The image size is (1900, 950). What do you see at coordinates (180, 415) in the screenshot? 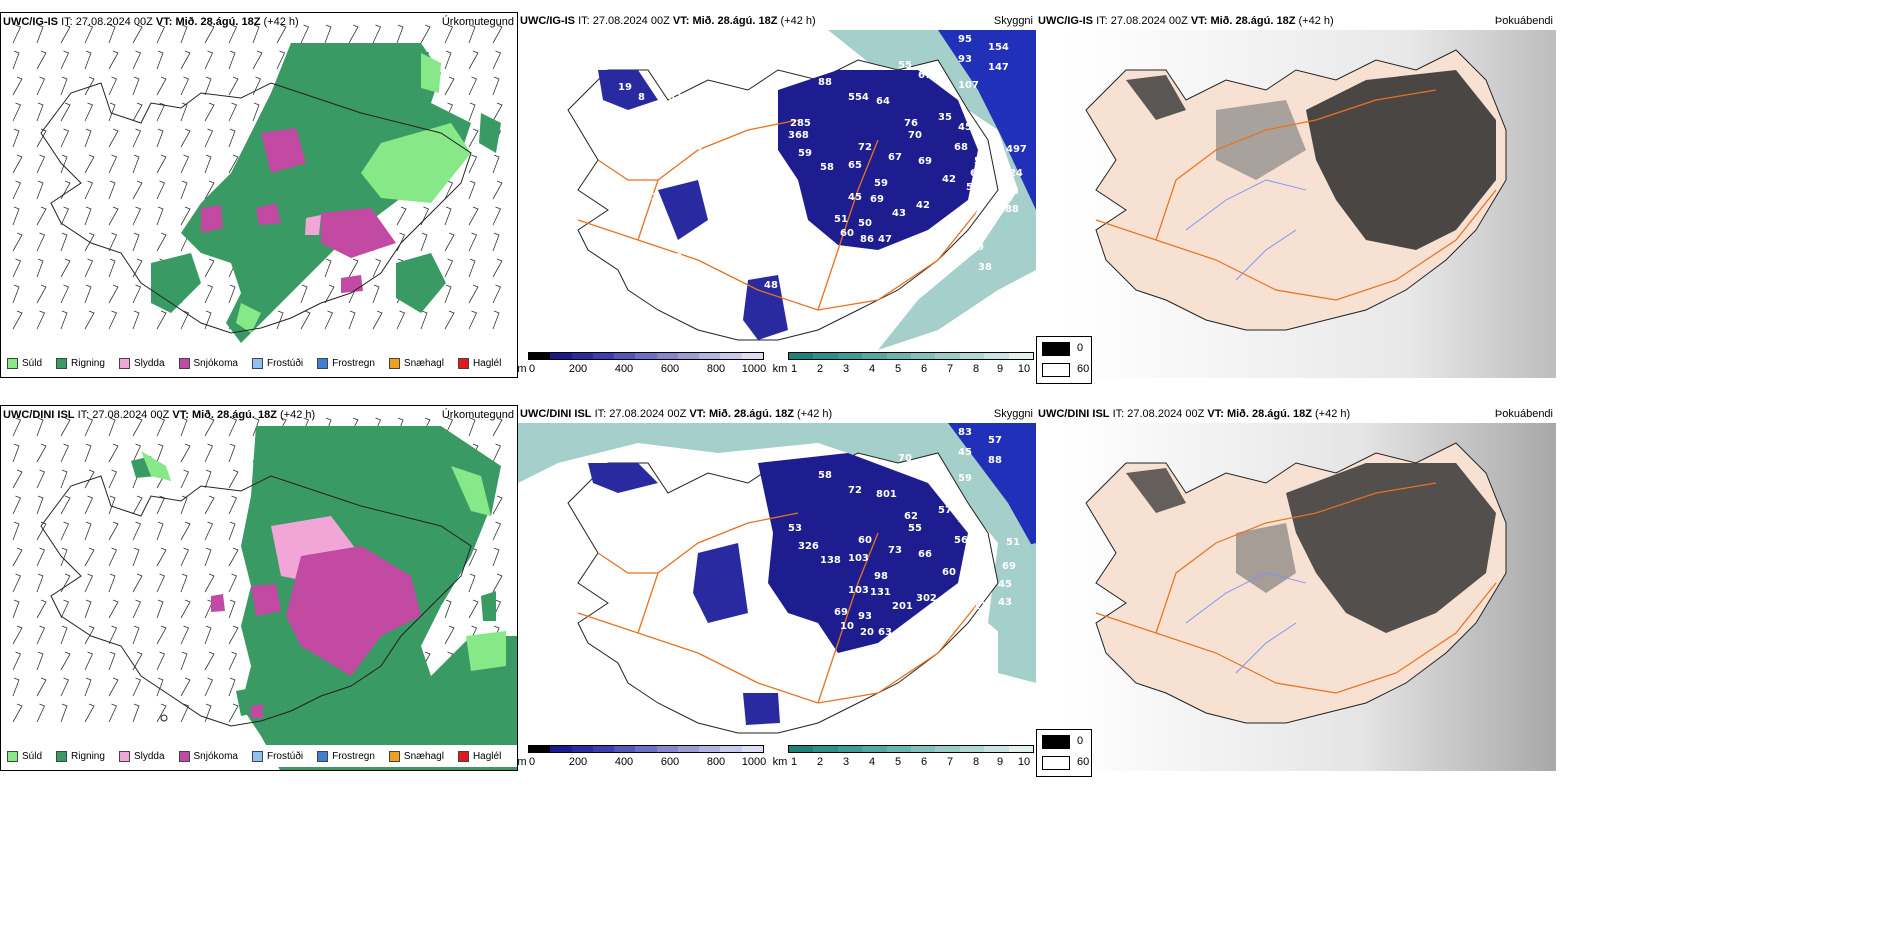
I see `vt-label: VT:` at bounding box center [180, 415].